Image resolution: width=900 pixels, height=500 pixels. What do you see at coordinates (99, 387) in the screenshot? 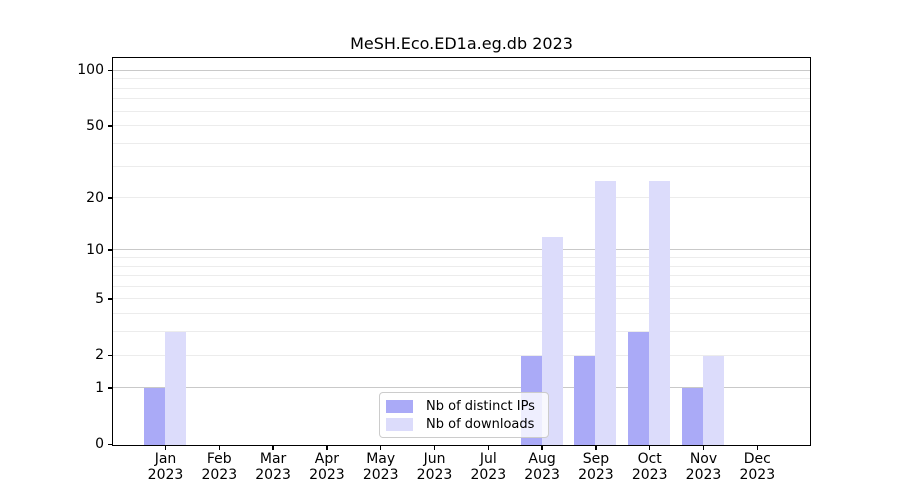
I see `y-tick-label: 1` at bounding box center [99, 387].